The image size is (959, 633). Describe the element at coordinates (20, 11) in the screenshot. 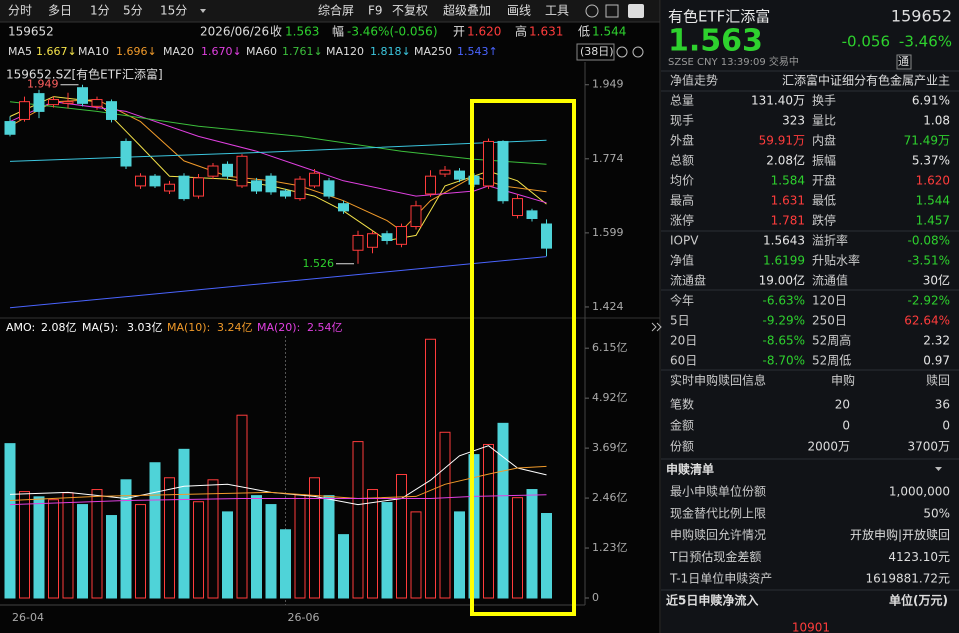

I see `period-tab: 分时` at that location.